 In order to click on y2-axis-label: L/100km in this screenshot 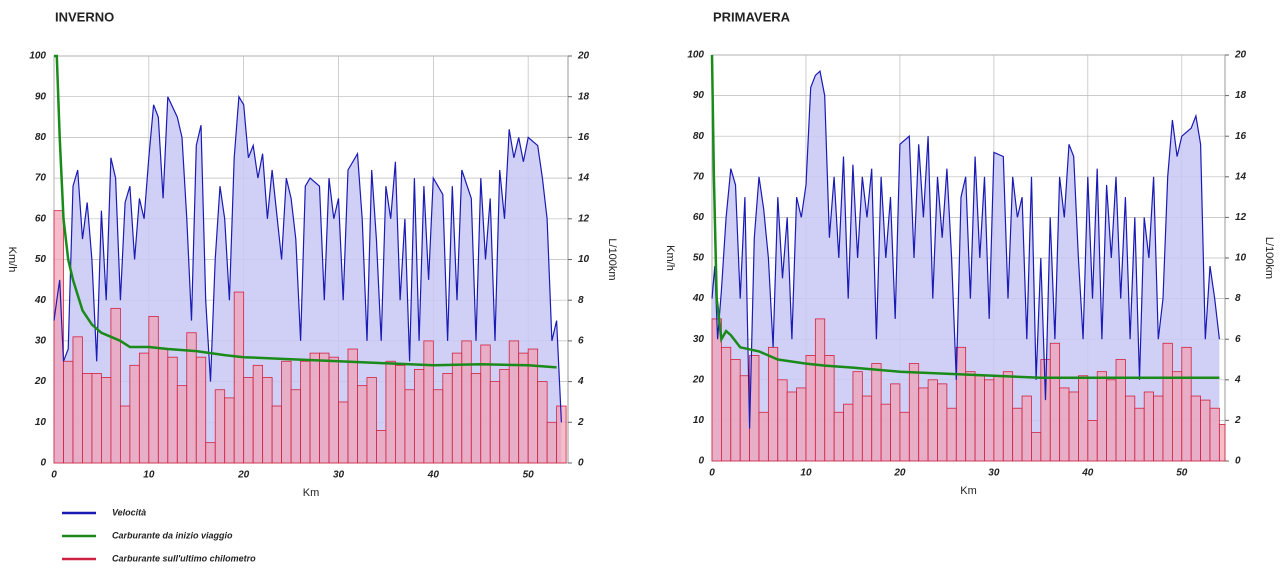, I will do `click(1269, 258)`.